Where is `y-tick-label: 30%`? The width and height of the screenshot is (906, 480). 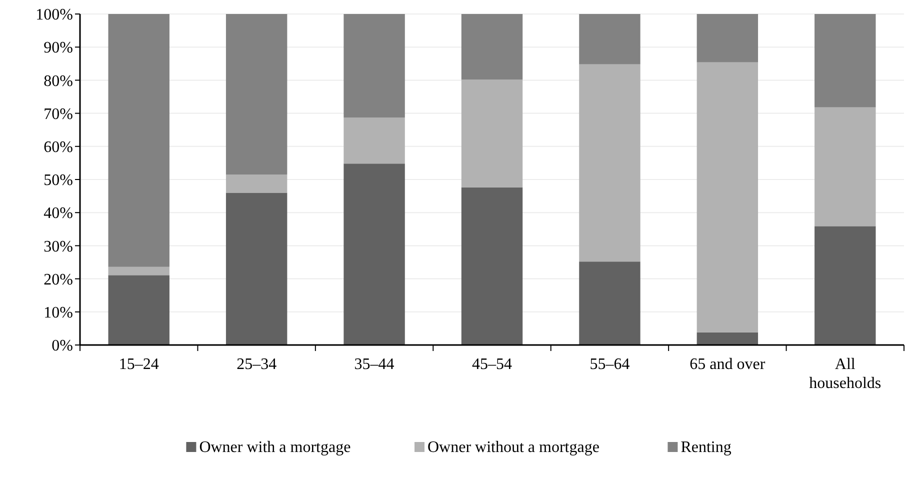 y-tick-label: 30% is located at coordinates (58, 247).